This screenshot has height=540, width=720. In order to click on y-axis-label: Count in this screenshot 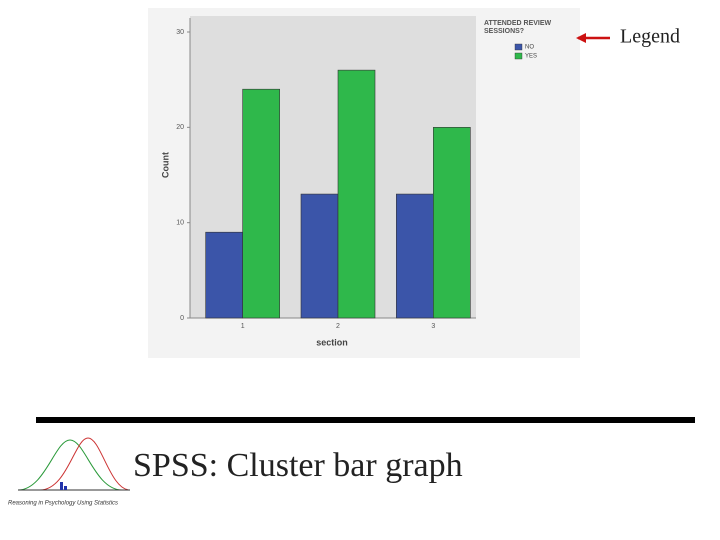, I will do `click(165, 165)`.